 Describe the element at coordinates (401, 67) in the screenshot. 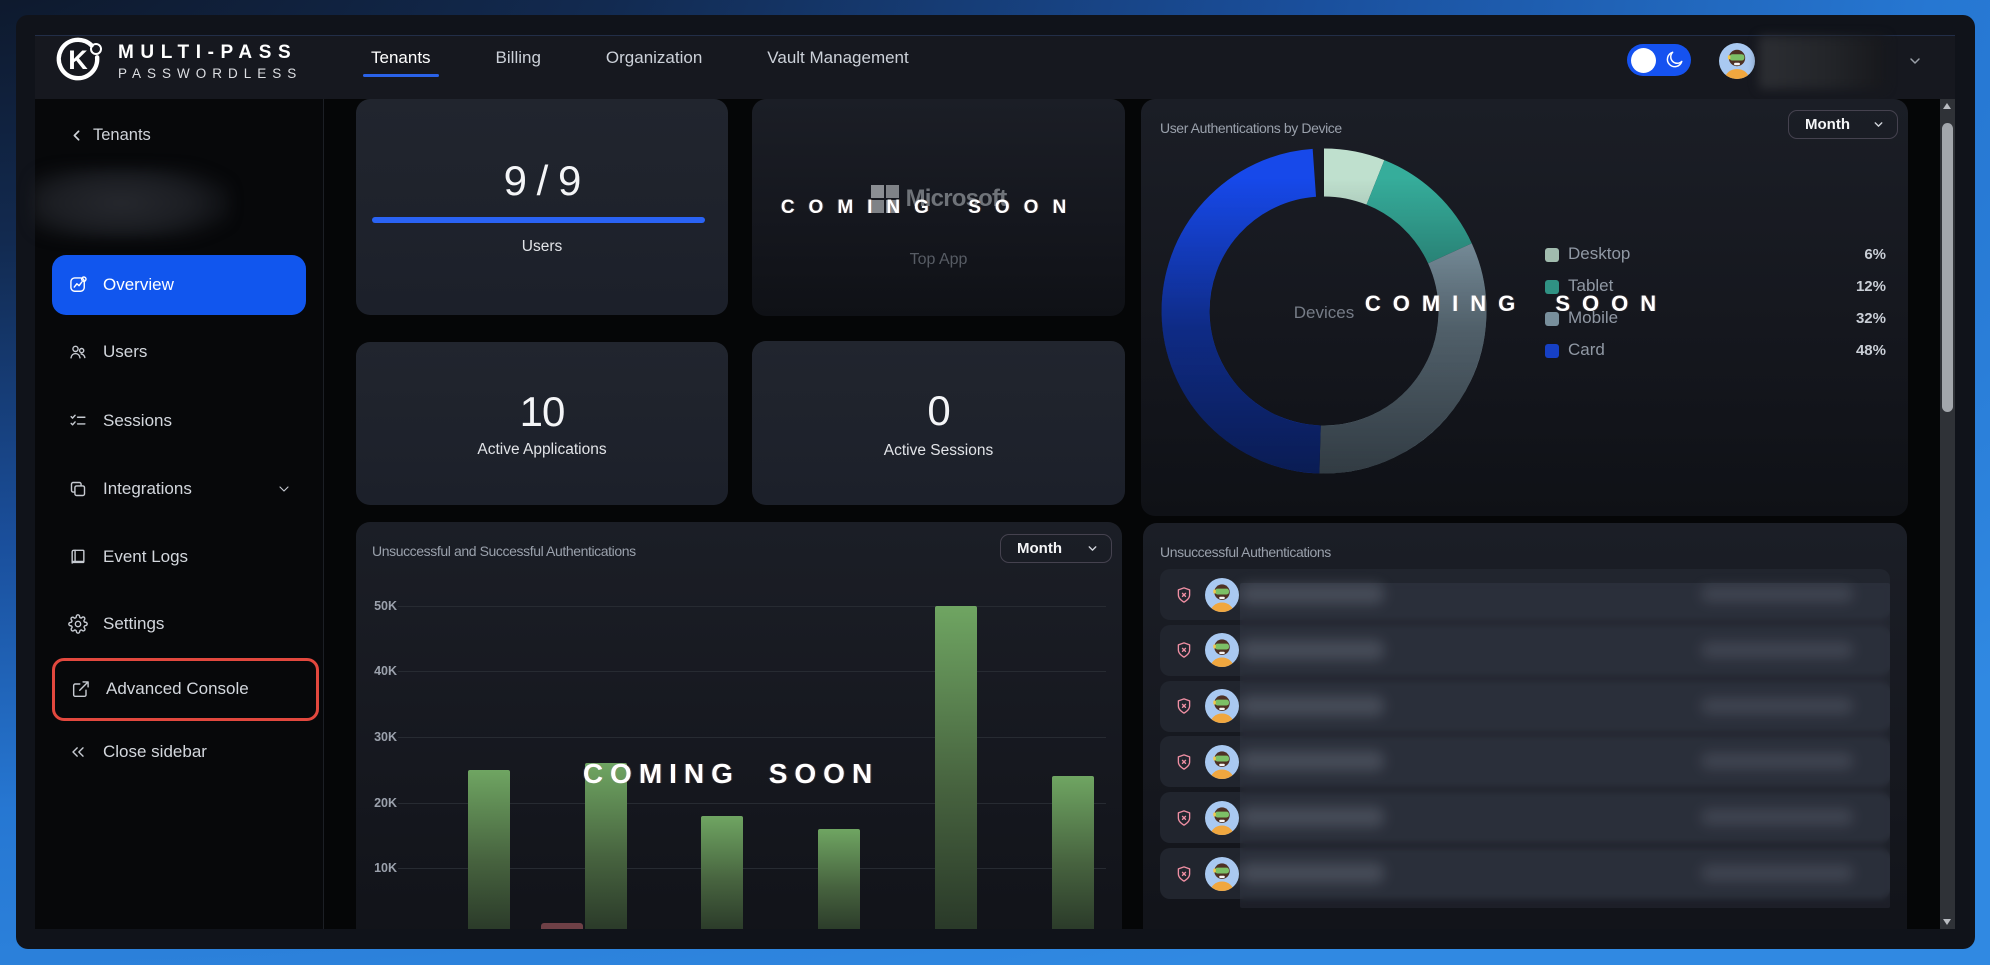

I see `nav-item-tenants: Tenants` at that location.